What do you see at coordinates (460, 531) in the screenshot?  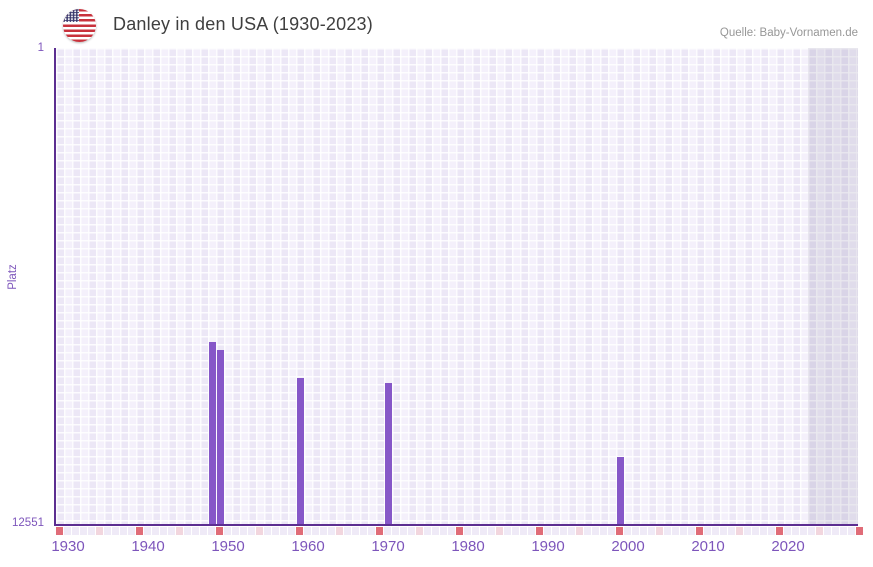 I see `year-marker-strip` at bounding box center [460, 531].